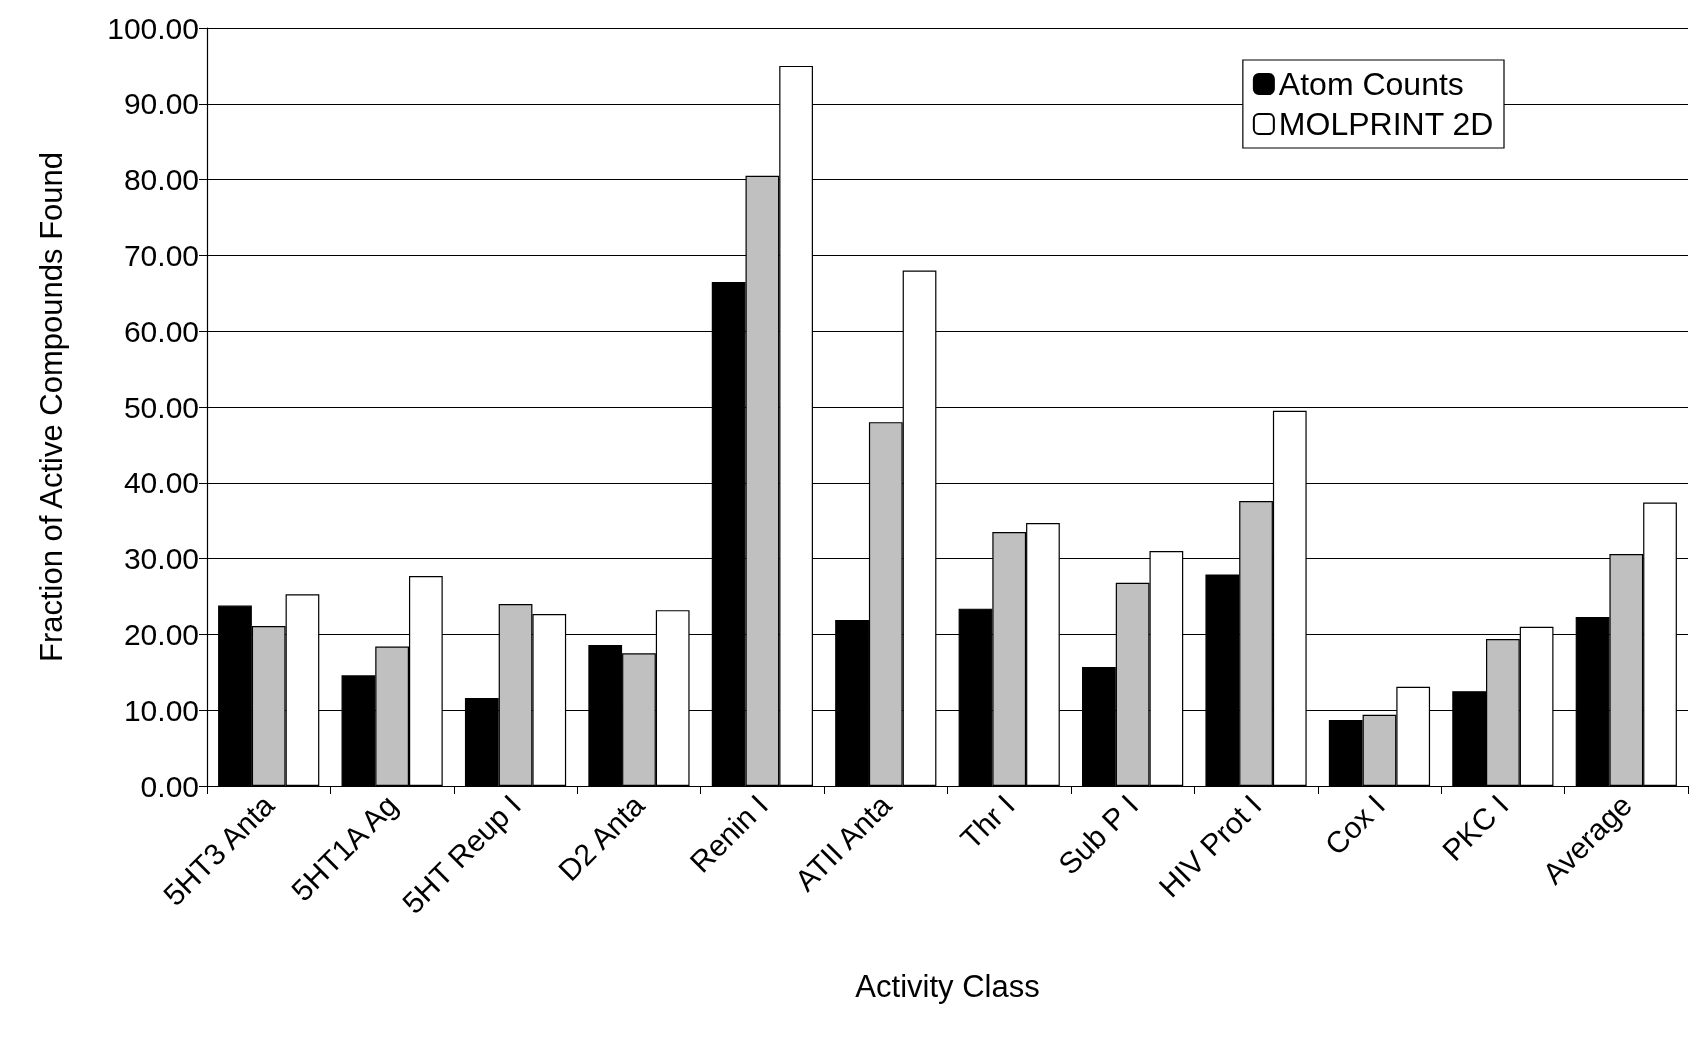  Describe the element at coordinates (161, 104) in the screenshot. I see `y-tick-label: 90.00` at that location.